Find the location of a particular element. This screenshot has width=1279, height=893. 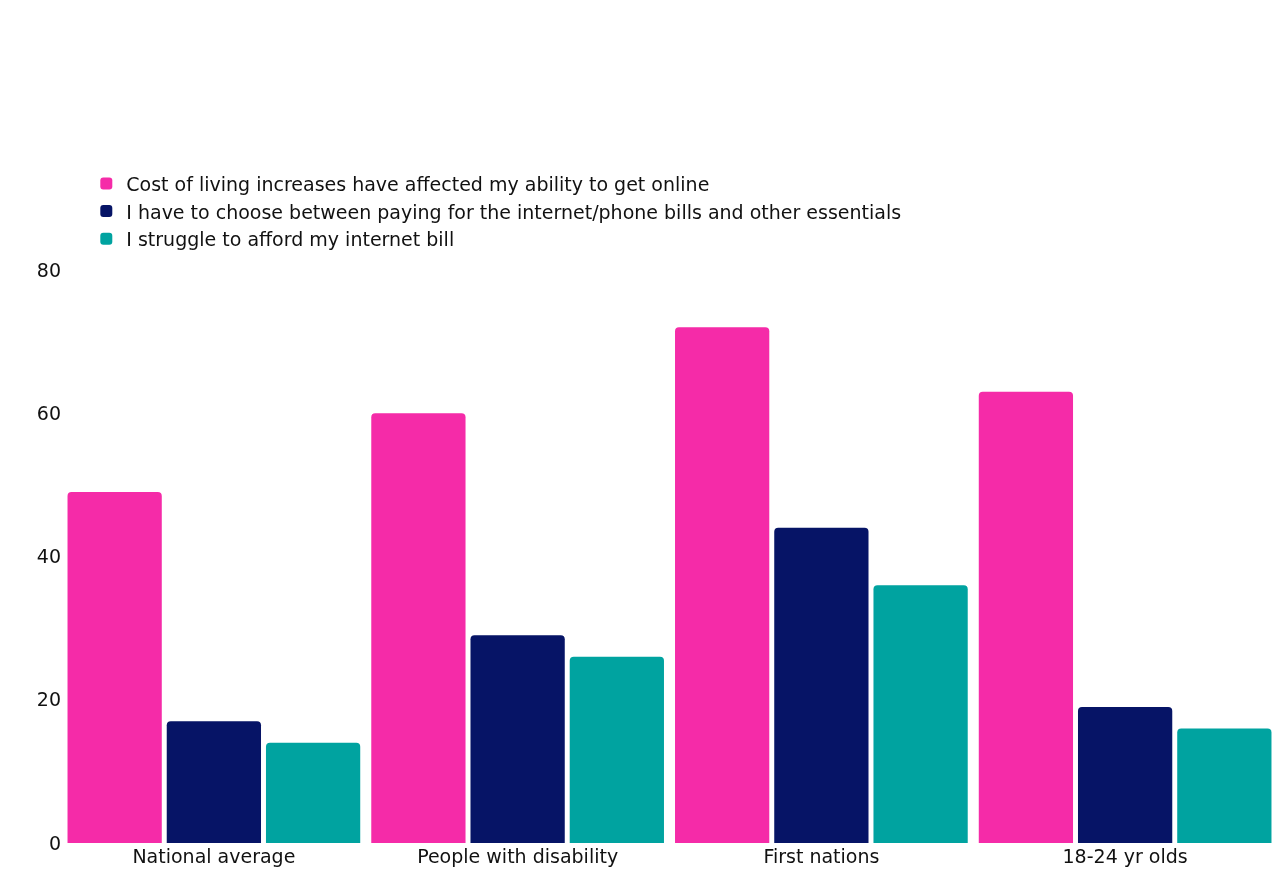

x-tick-label: National average is located at coordinates (214, 856).